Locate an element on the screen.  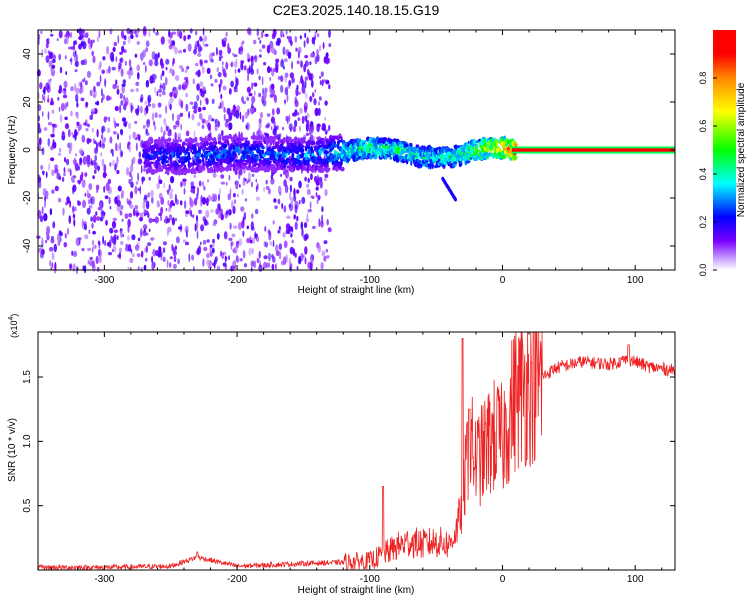
y-tick-label: 40 is located at coordinates (27, 54).